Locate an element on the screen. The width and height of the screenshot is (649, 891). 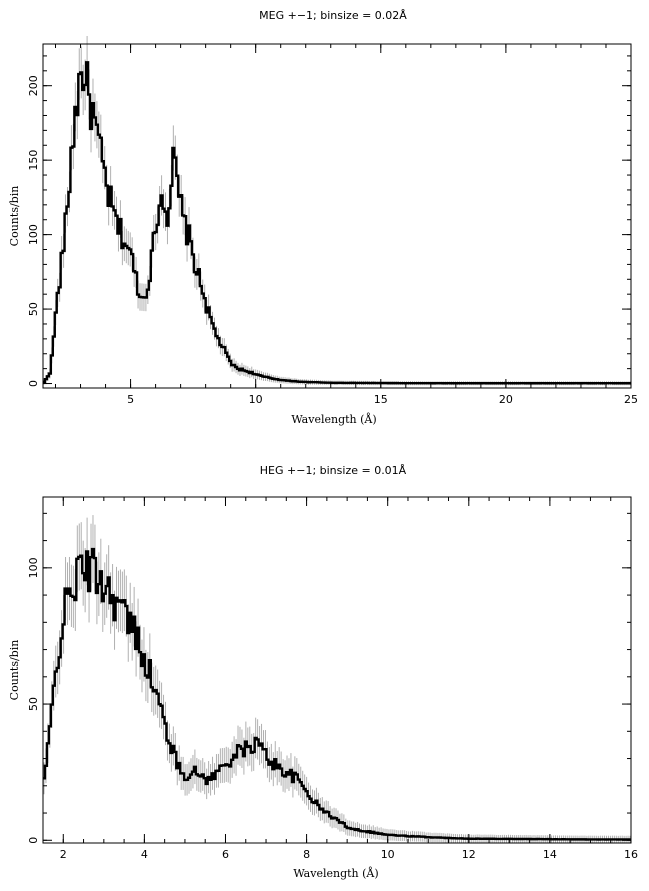
meg-y-tick-label: 0 is located at coordinates (33, 383).